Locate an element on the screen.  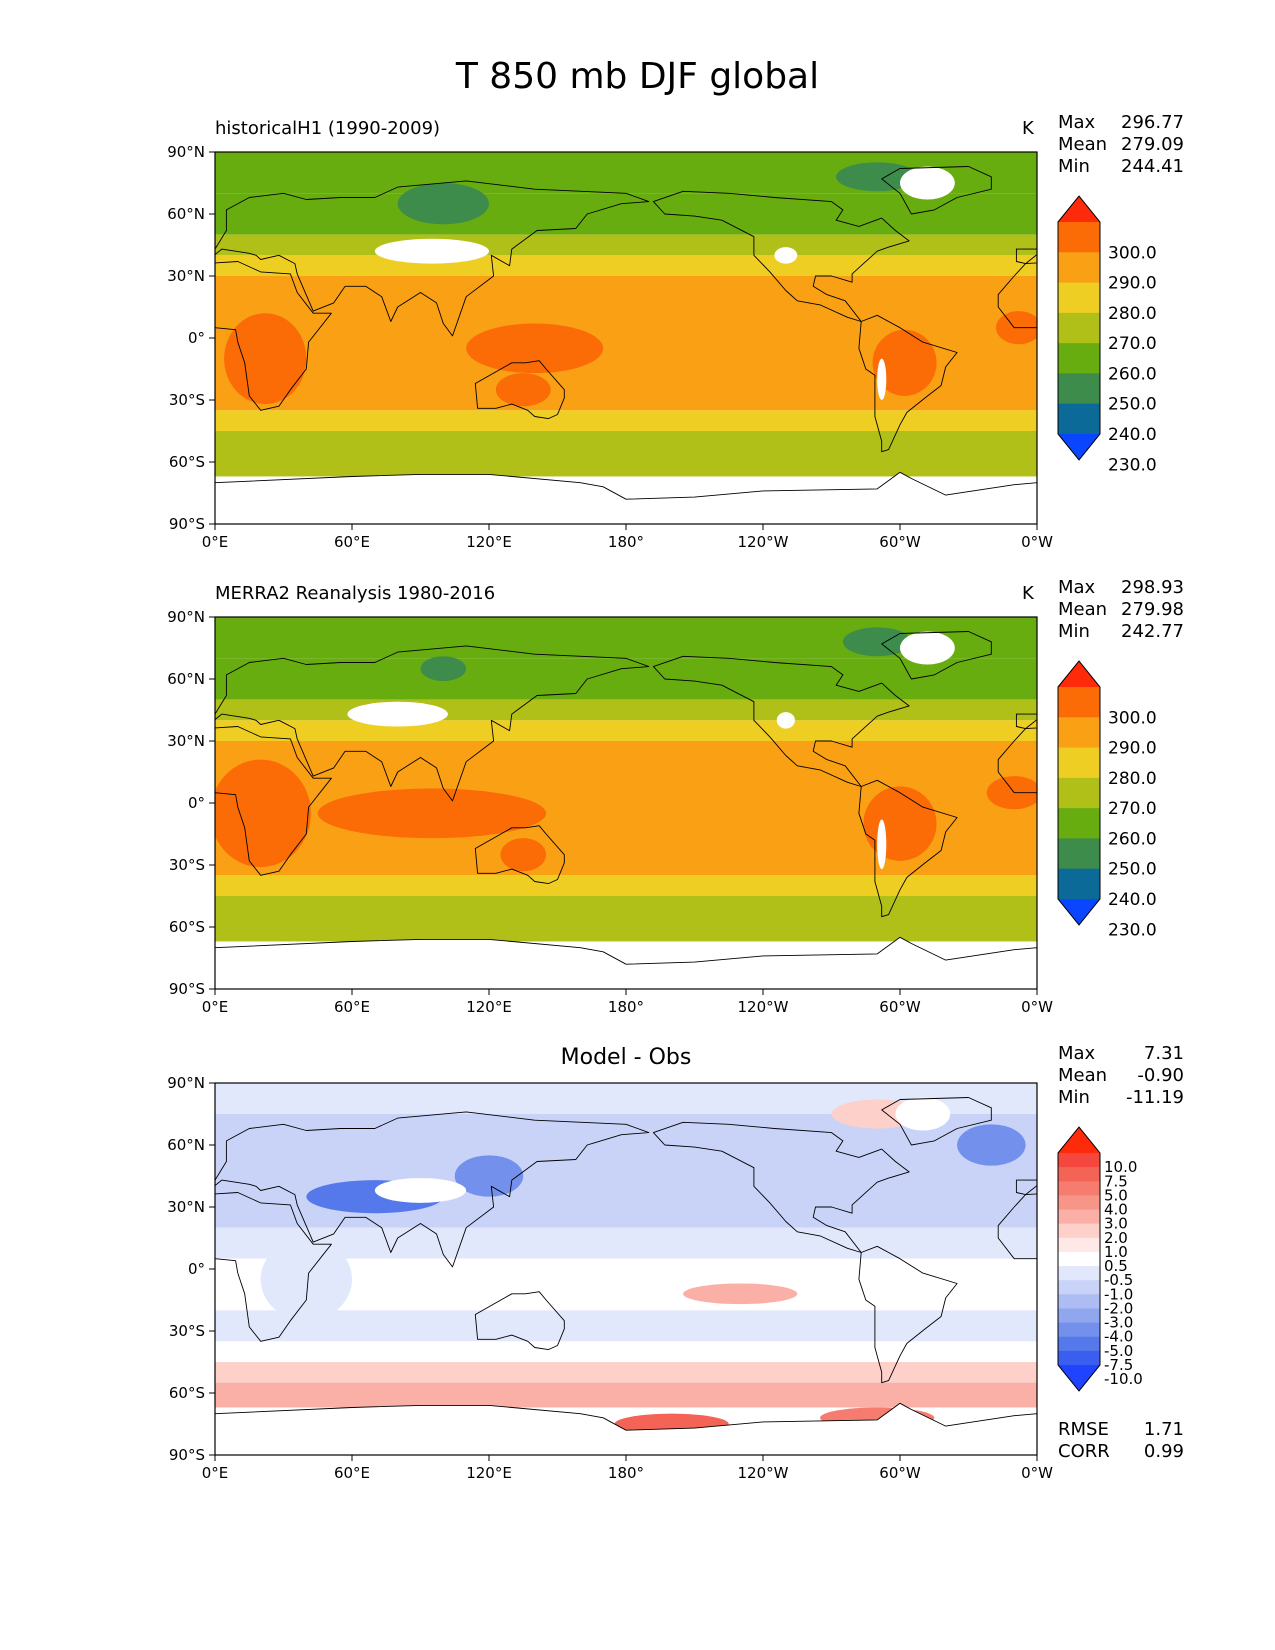
stat-mean: Mean 279.98 is located at coordinates (1121, 609).